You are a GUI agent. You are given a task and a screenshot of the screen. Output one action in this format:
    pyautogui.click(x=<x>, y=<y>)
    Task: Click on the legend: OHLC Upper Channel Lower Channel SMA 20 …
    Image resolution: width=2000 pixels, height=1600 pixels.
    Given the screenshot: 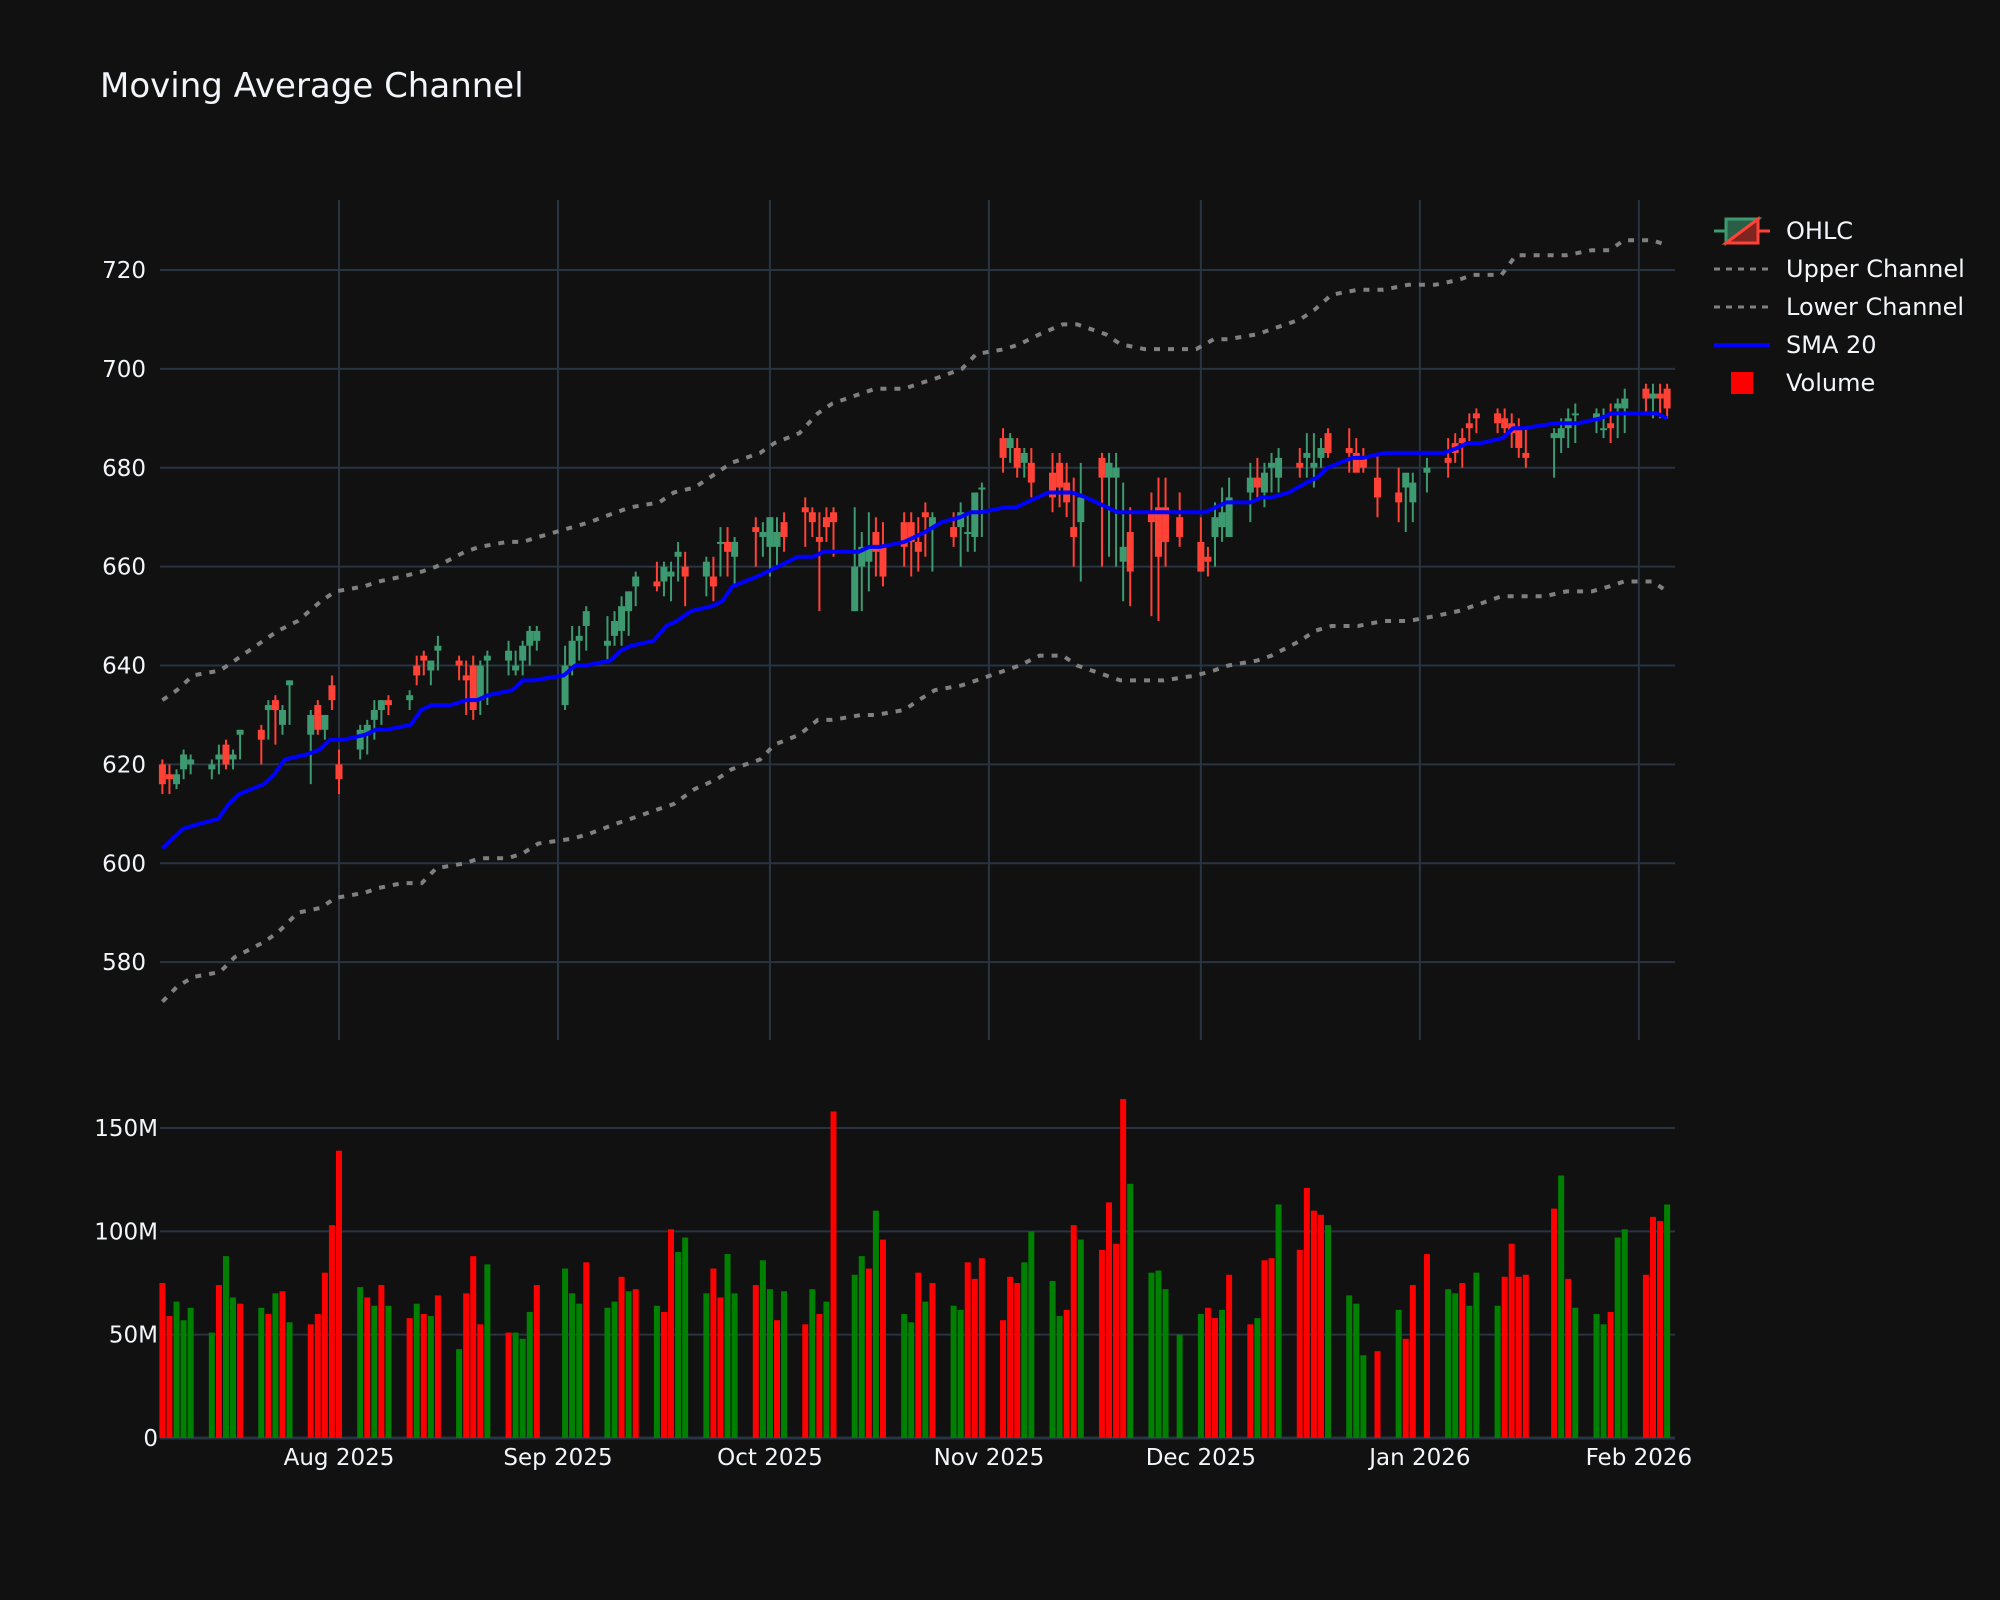 What is the action you would take?
    pyautogui.click(x=1838, y=307)
    